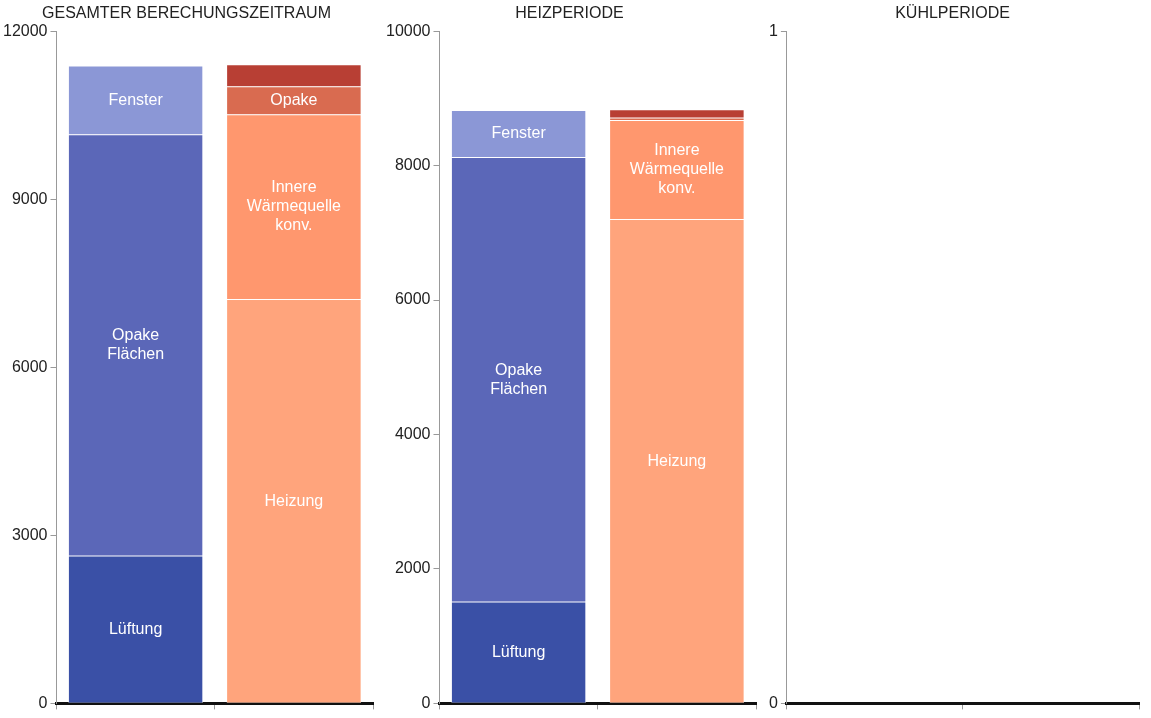 The width and height of the screenshot is (1151, 718). What do you see at coordinates (408, 30) in the screenshot?
I see `y-tick-label: 10000` at bounding box center [408, 30].